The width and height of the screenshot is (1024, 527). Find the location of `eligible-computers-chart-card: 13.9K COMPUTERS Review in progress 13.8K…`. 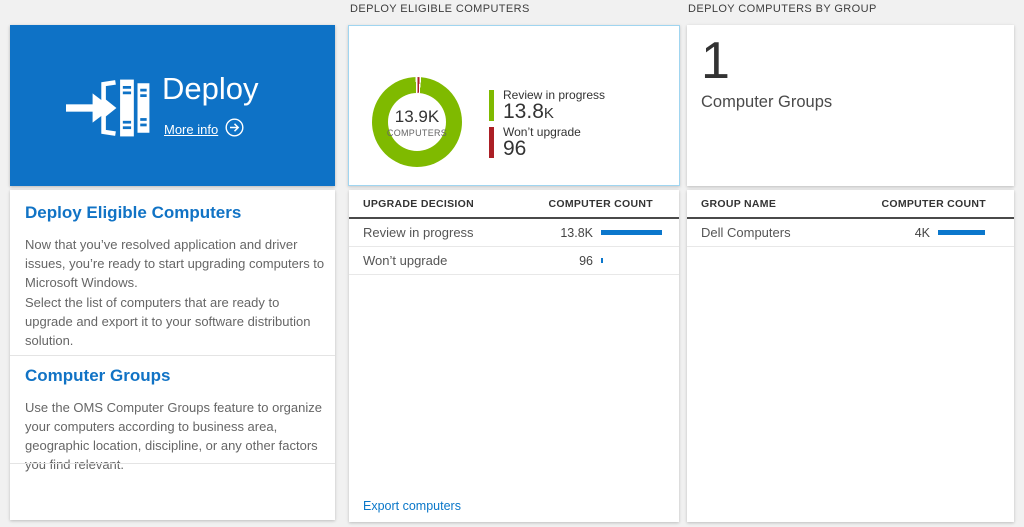

eligible-computers-chart-card: 13.9K COMPUTERS Review in progress 13.8K… is located at coordinates (514, 105).